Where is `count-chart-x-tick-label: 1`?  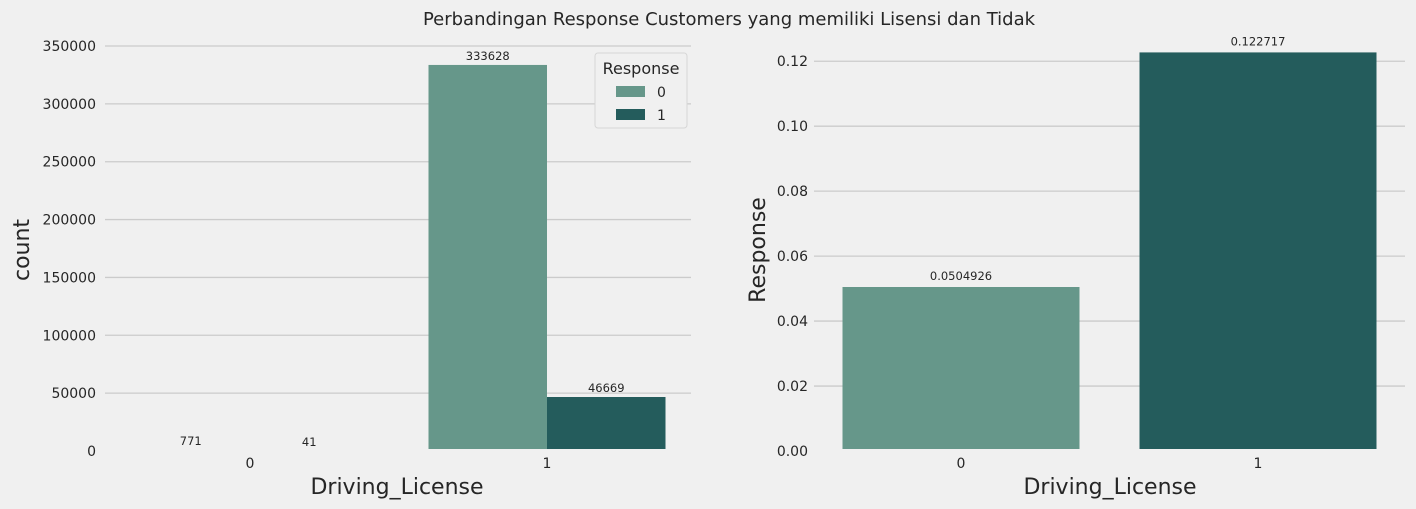
count-chart-x-tick-label: 1 is located at coordinates (547, 464).